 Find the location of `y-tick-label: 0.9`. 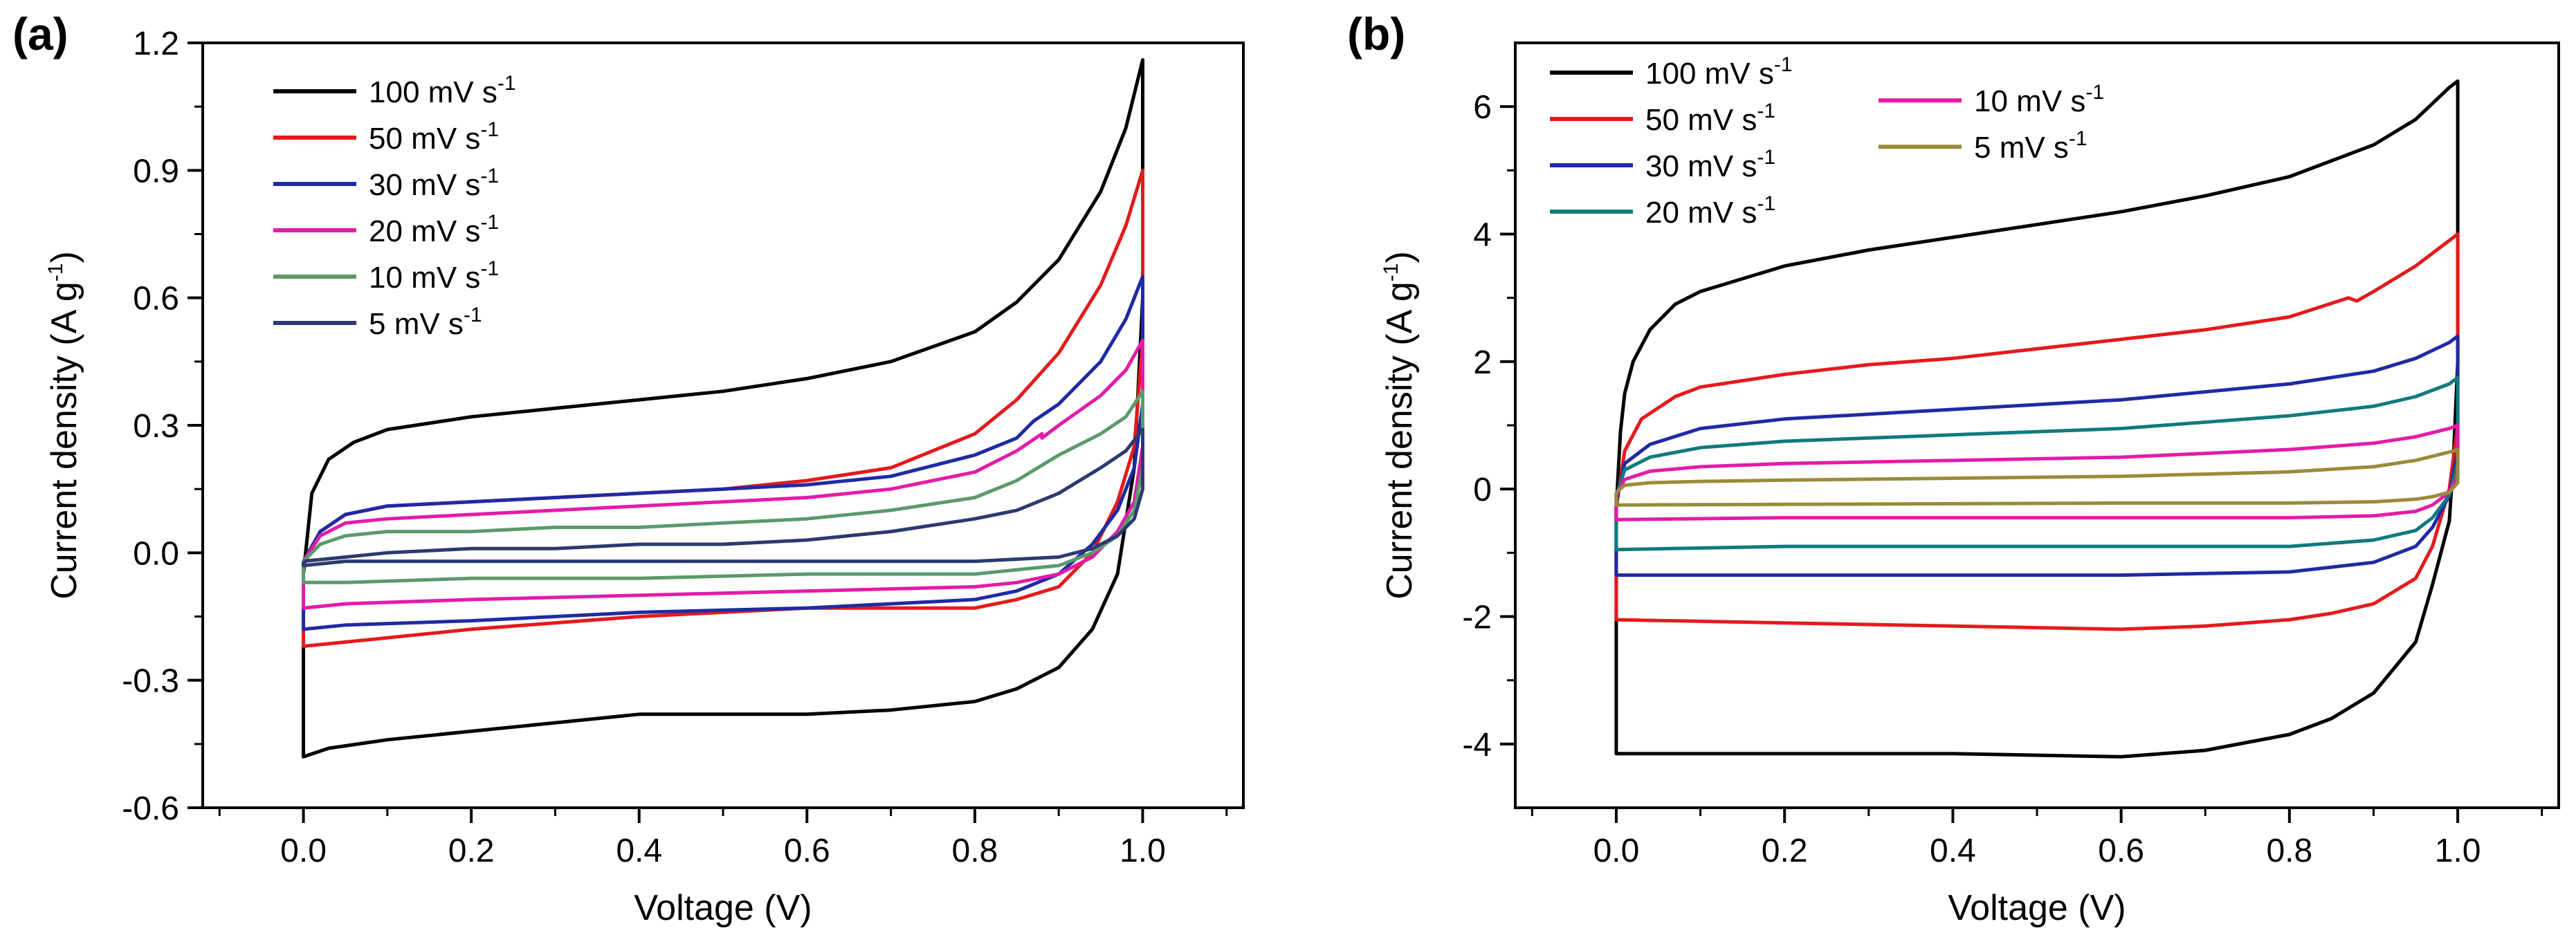

y-tick-label: 0.9 is located at coordinates (156, 171).